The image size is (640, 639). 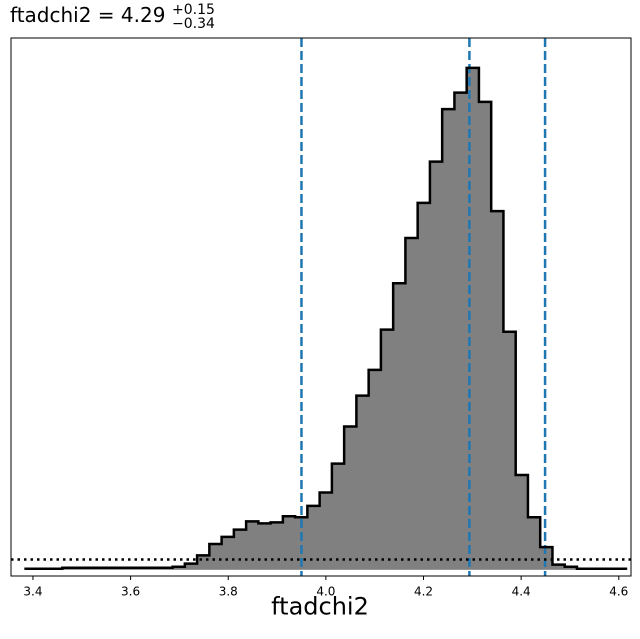 I want to click on x-axis-ticks: 3.4 3.6 3.8 4.0 4.2 4.4 4.6, so click(x=325, y=587).